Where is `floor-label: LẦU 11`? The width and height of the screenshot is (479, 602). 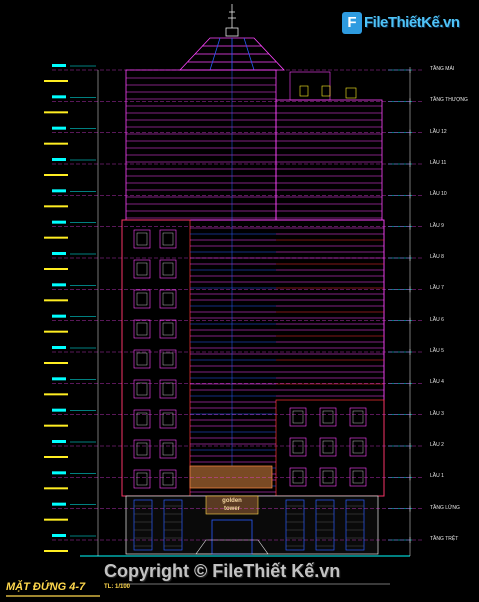 floor-label: LẦU 11 is located at coordinates (438, 163).